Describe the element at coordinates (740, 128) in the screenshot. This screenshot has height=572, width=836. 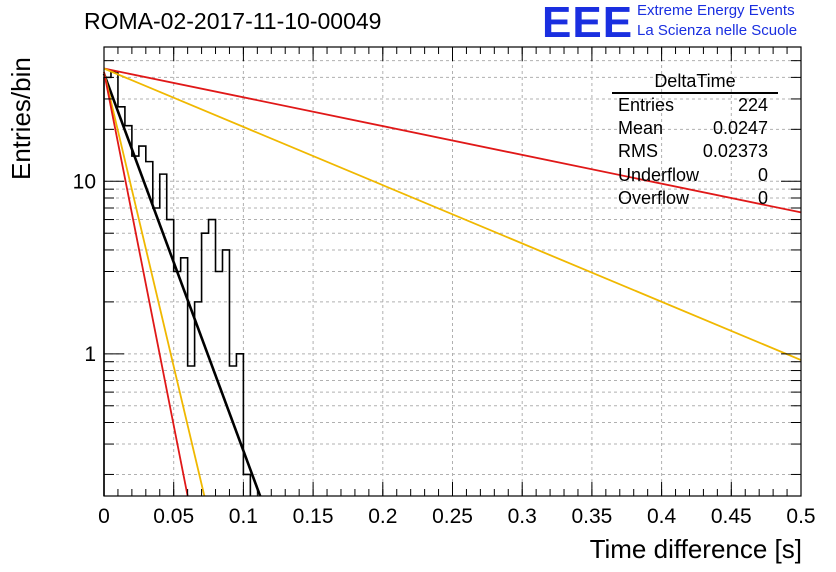
I see `stats-value: 0.0247` at that location.